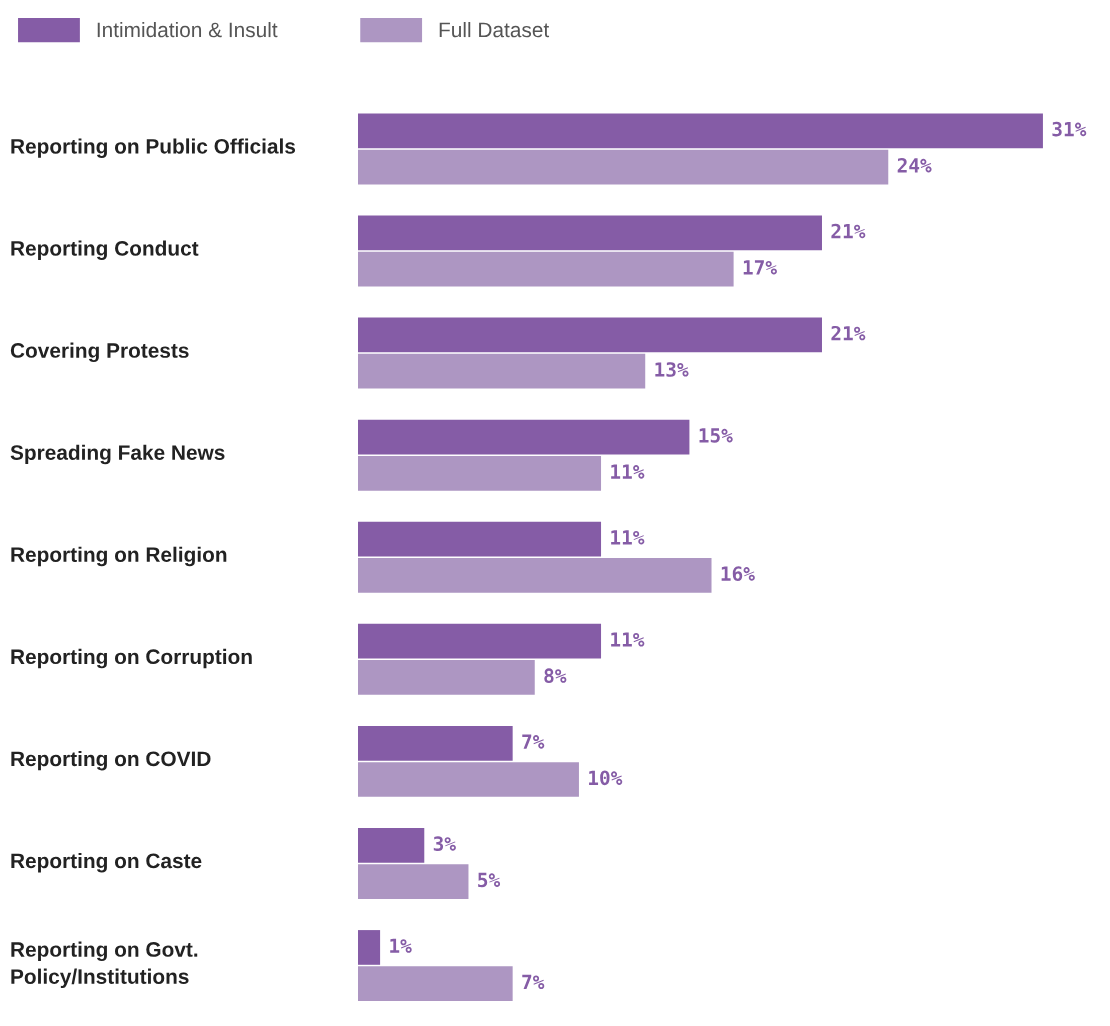 The image size is (1110, 1026). Describe the element at coordinates (99, 352) in the screenshot. I see `y-tick-label: Covering Protests` at that location.